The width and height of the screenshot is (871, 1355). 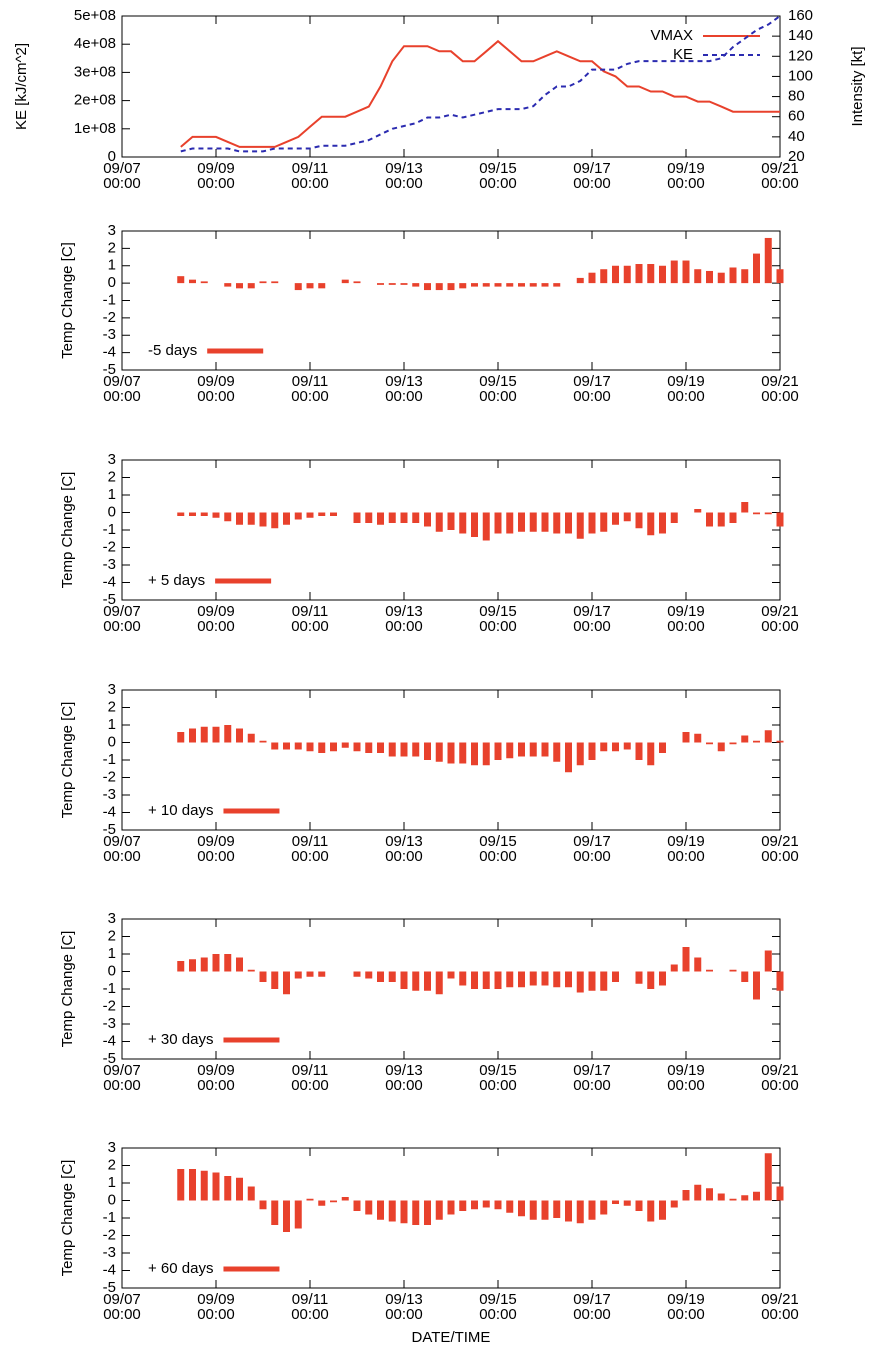 What do you see at coordinates (109, 1252) in the screenshot?
I see `y-tick-label: -3` at bounding box center [109, 1252].